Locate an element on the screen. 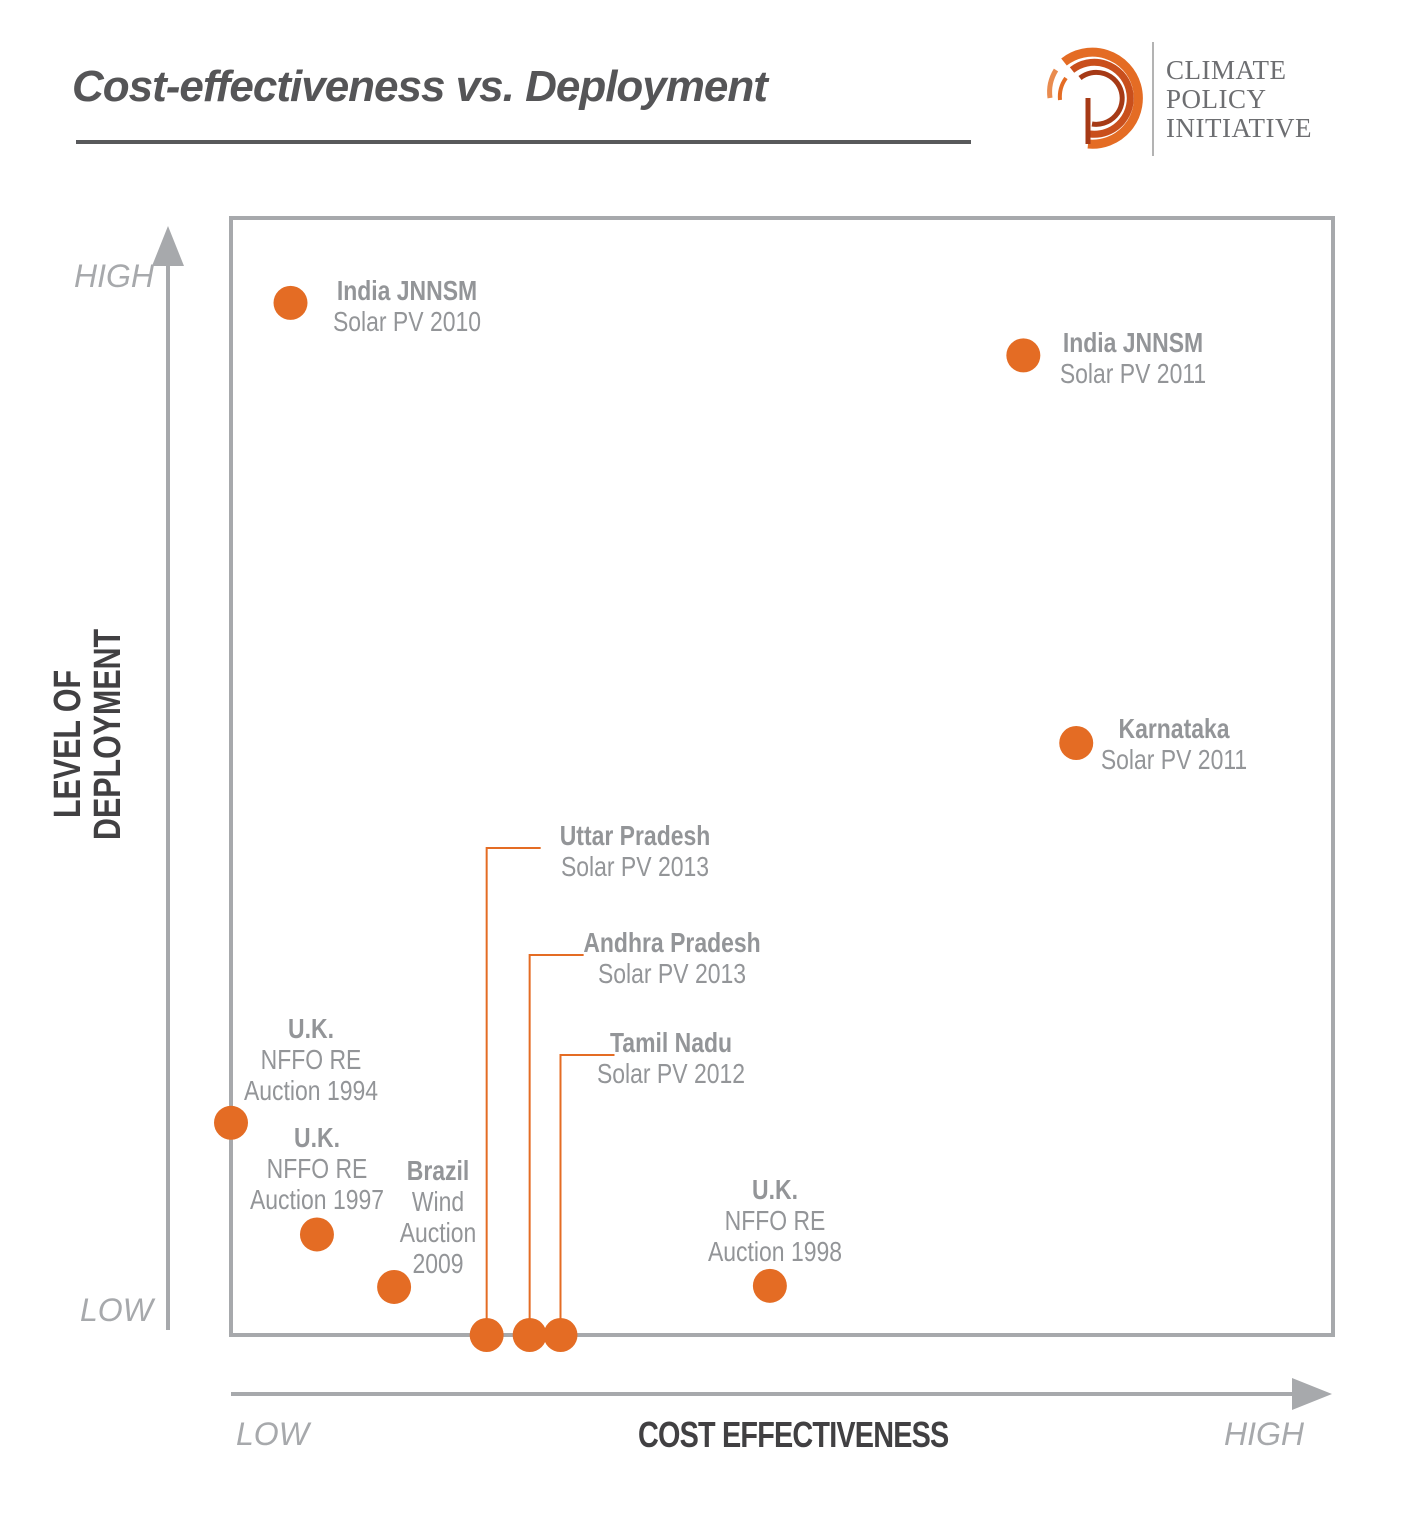 Image resolution: width=1408 pixels, height=1518 pixels. logo-wordmark: CLIMATE POLICY INITIATIVE is located at coordinates (1239, 99).